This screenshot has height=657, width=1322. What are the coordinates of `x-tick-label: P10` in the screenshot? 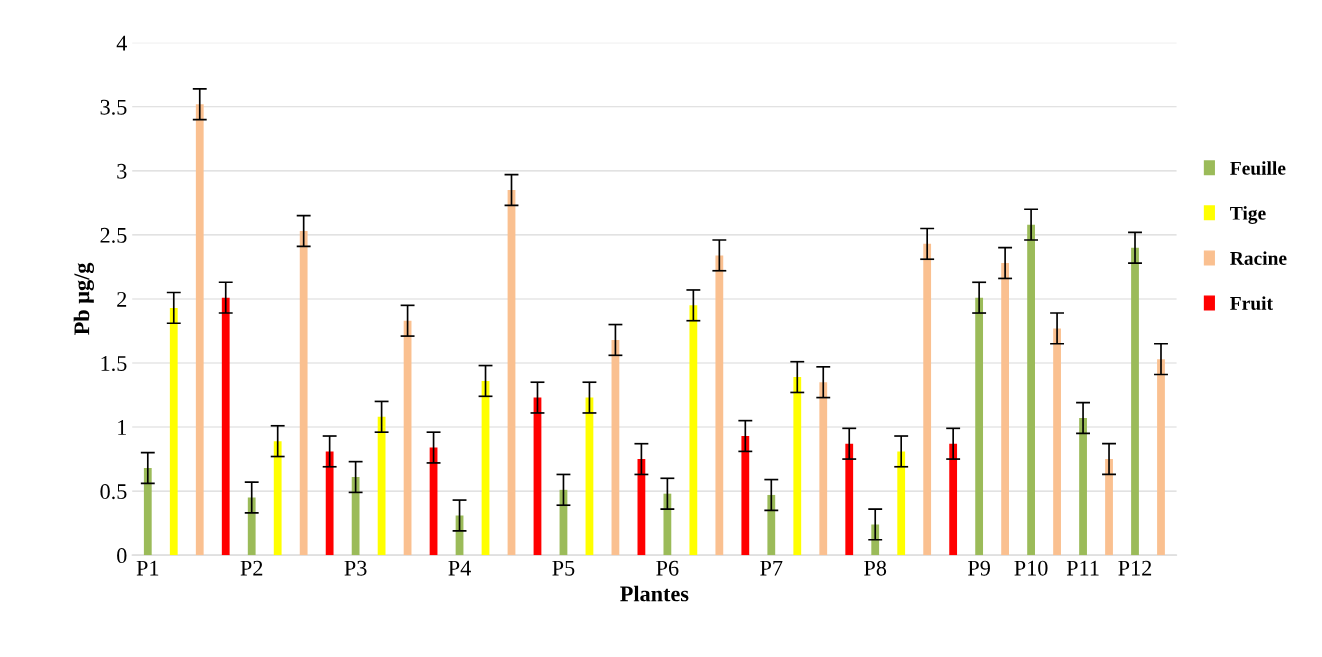 It's located at (1031, 568).